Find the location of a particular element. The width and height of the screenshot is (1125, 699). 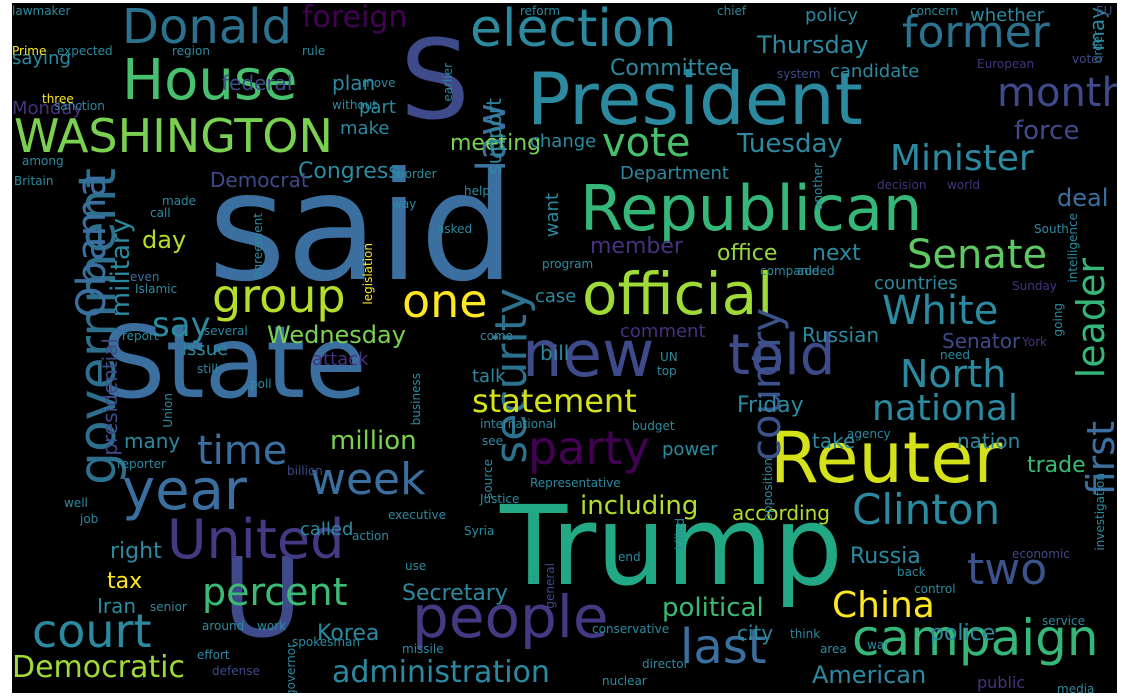

cloud-word-lawmaker: lawmaker is located at coordinates (41, 11).